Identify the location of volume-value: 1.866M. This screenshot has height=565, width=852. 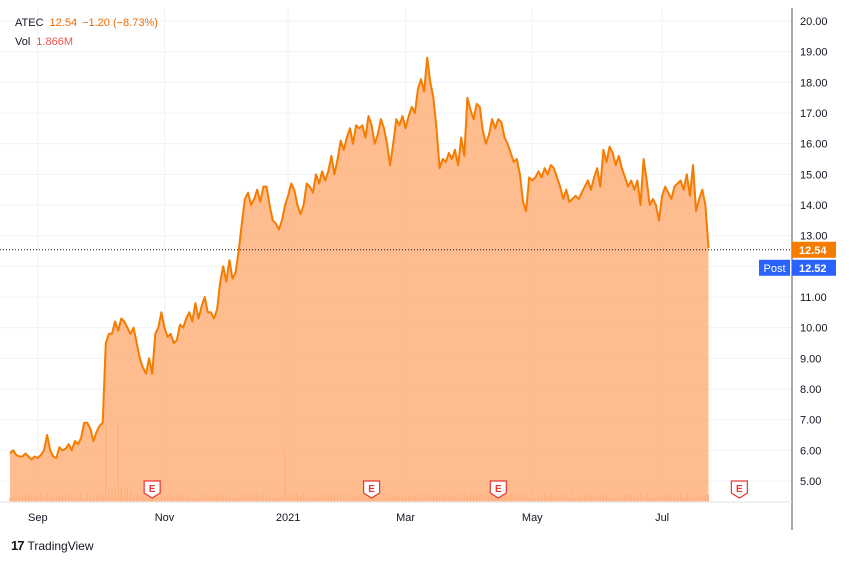
(54, 42).